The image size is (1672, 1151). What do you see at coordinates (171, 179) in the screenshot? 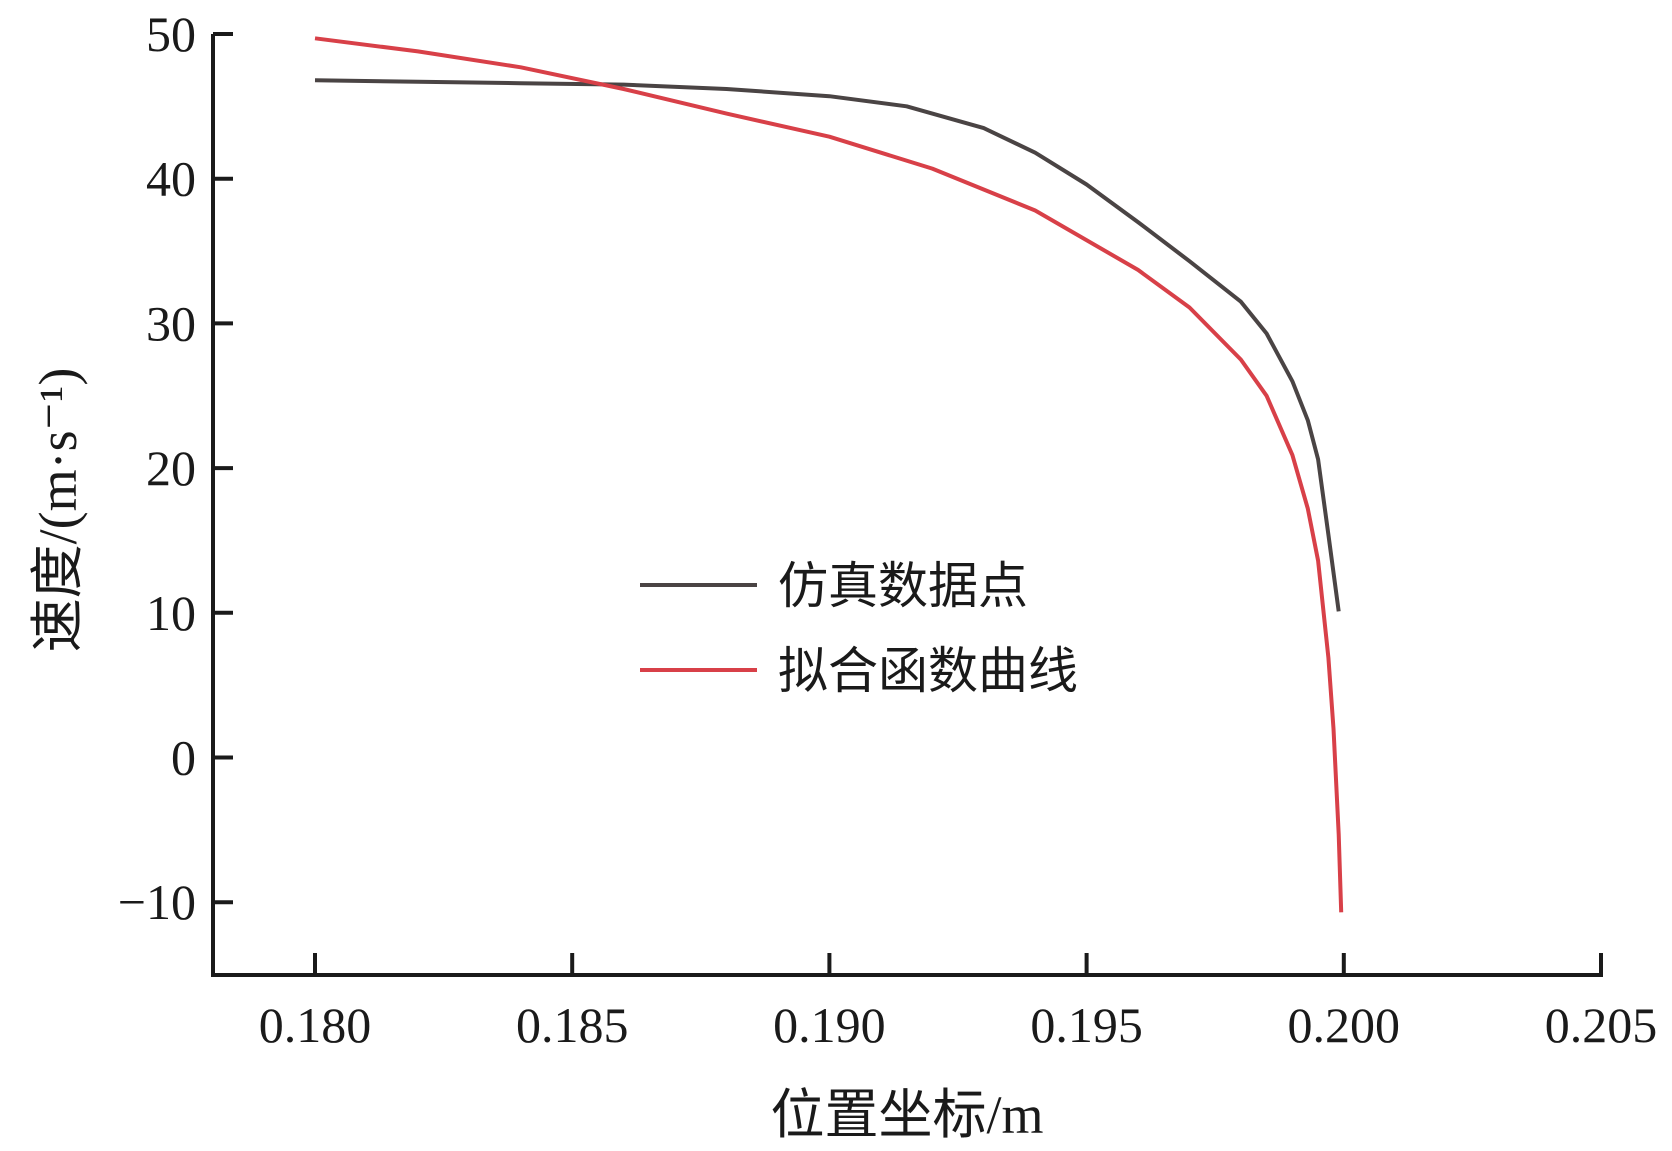
I see `y-tick-label: 40` at bounding box center [171, 179].